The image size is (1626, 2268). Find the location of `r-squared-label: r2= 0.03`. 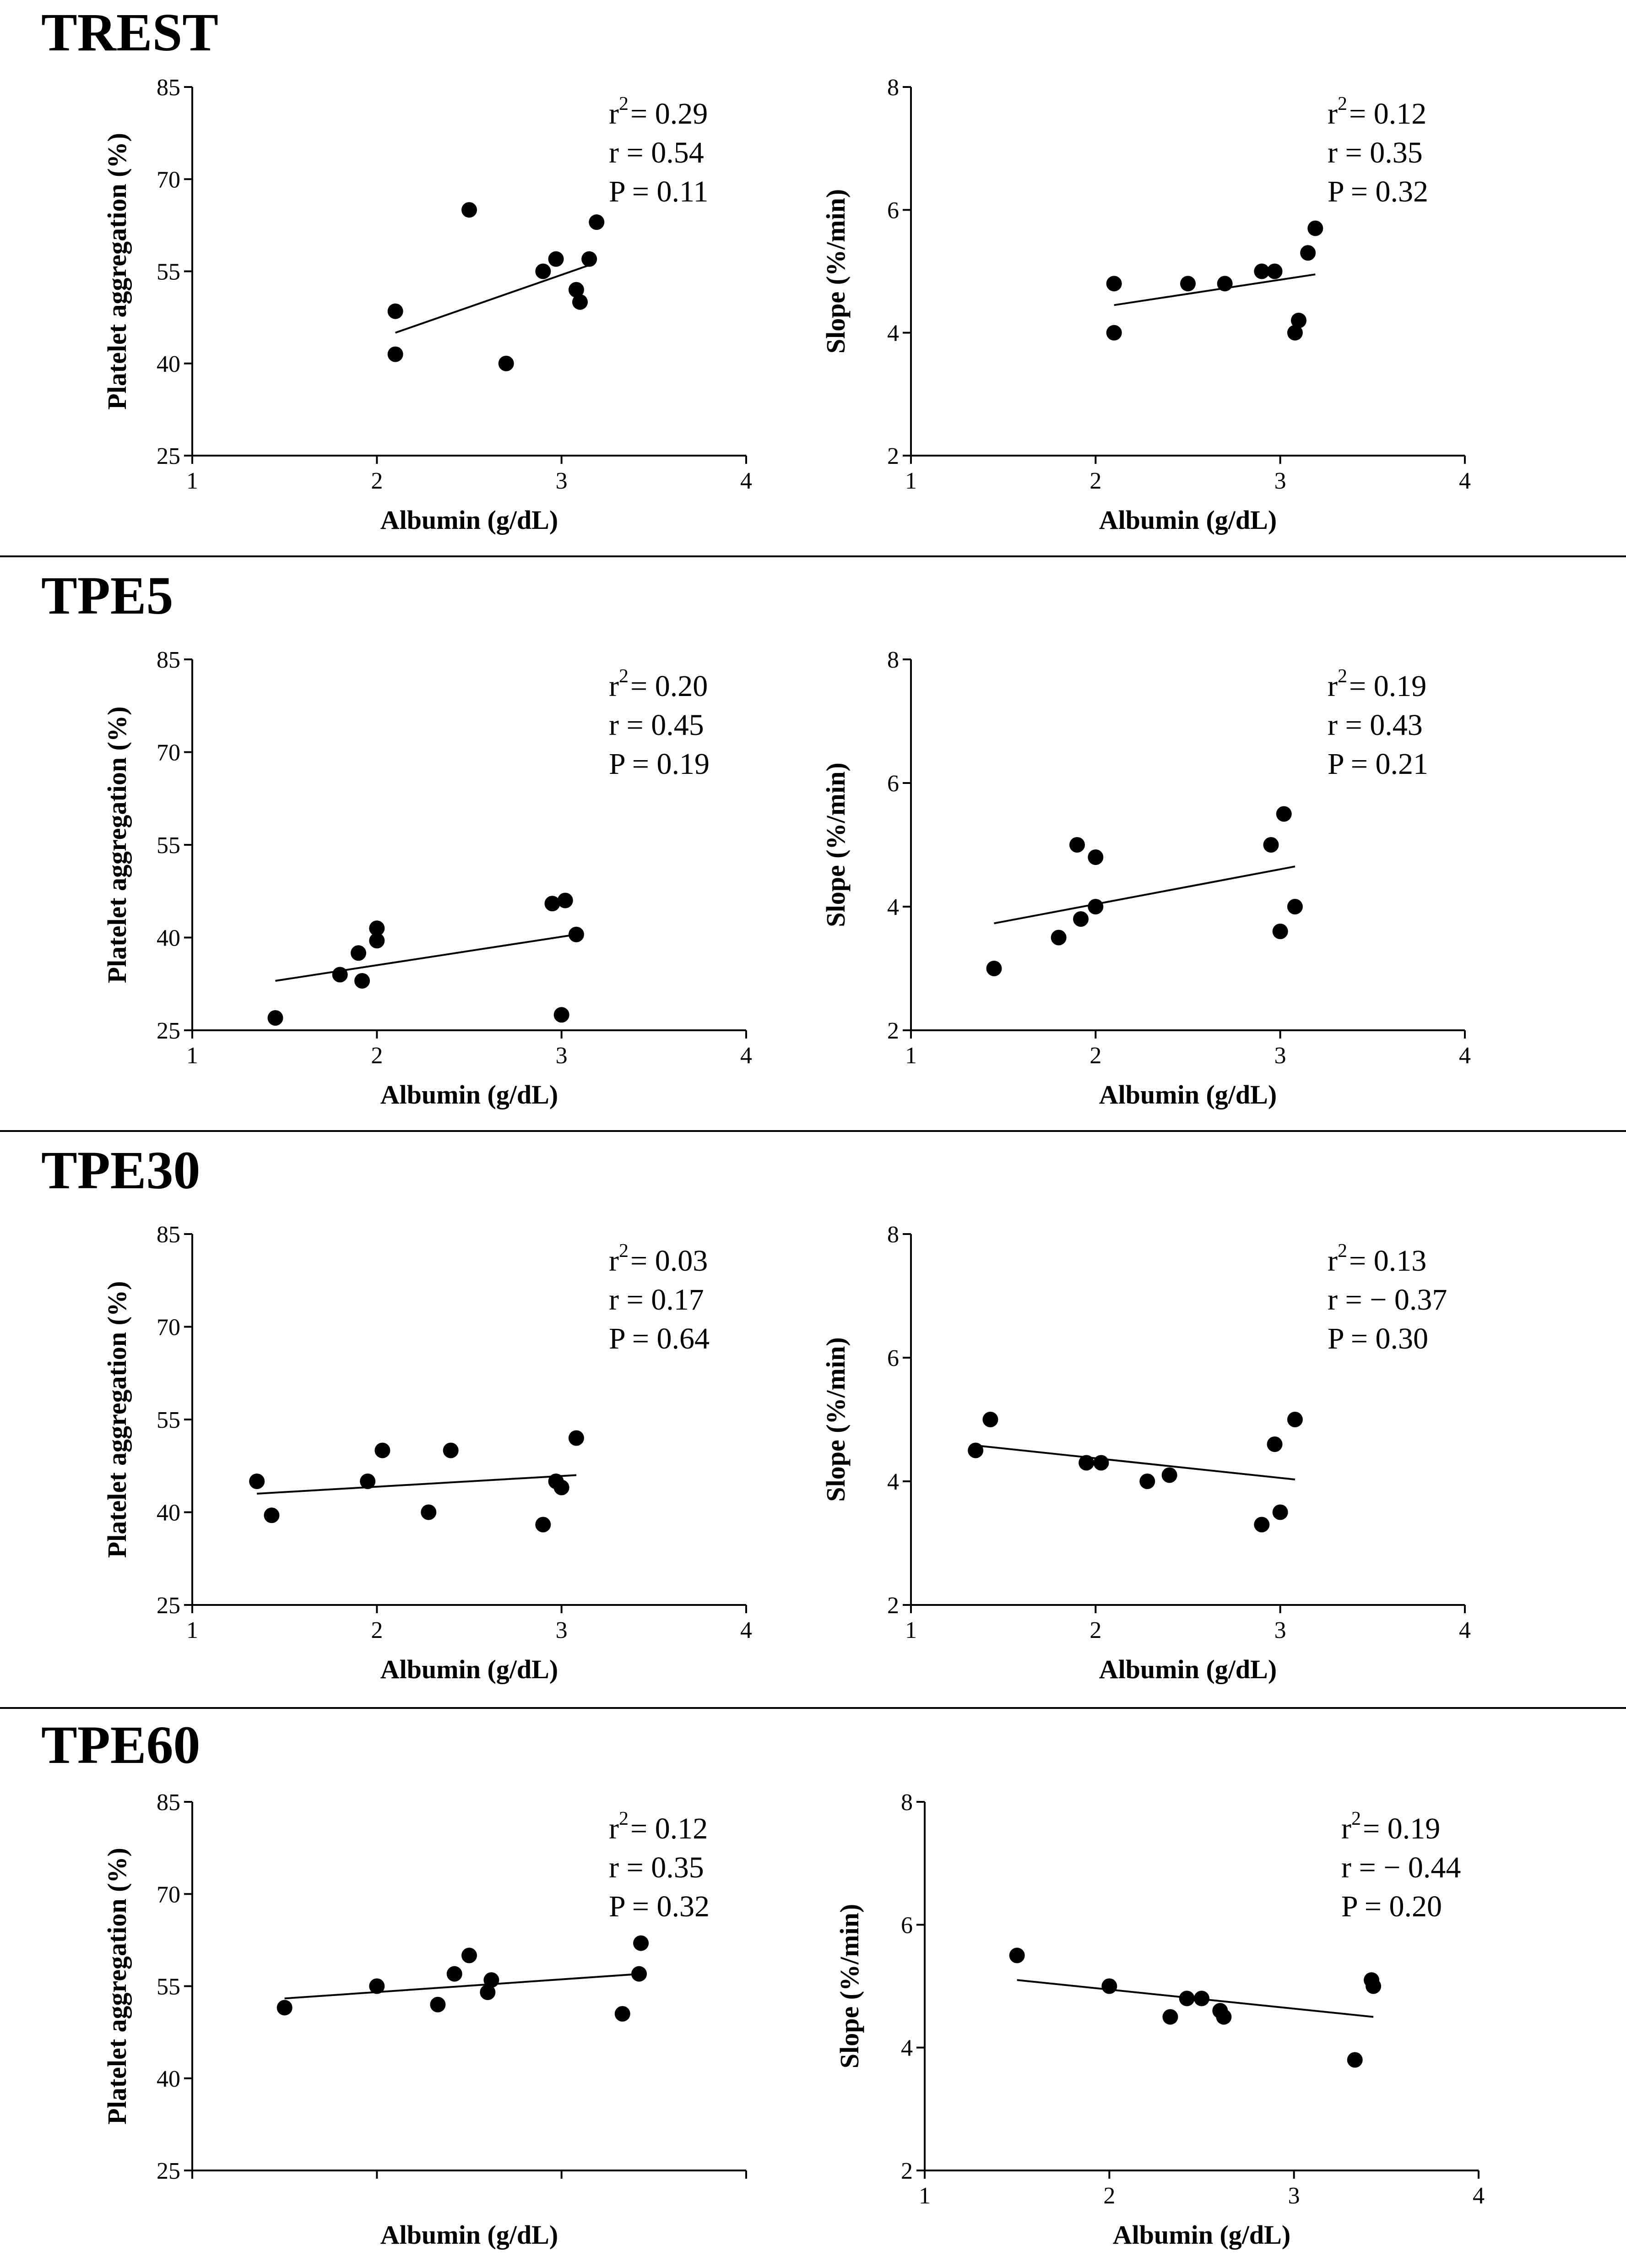

r-squared-label: r2= 0.03 is located at coordinates (658, 1259).